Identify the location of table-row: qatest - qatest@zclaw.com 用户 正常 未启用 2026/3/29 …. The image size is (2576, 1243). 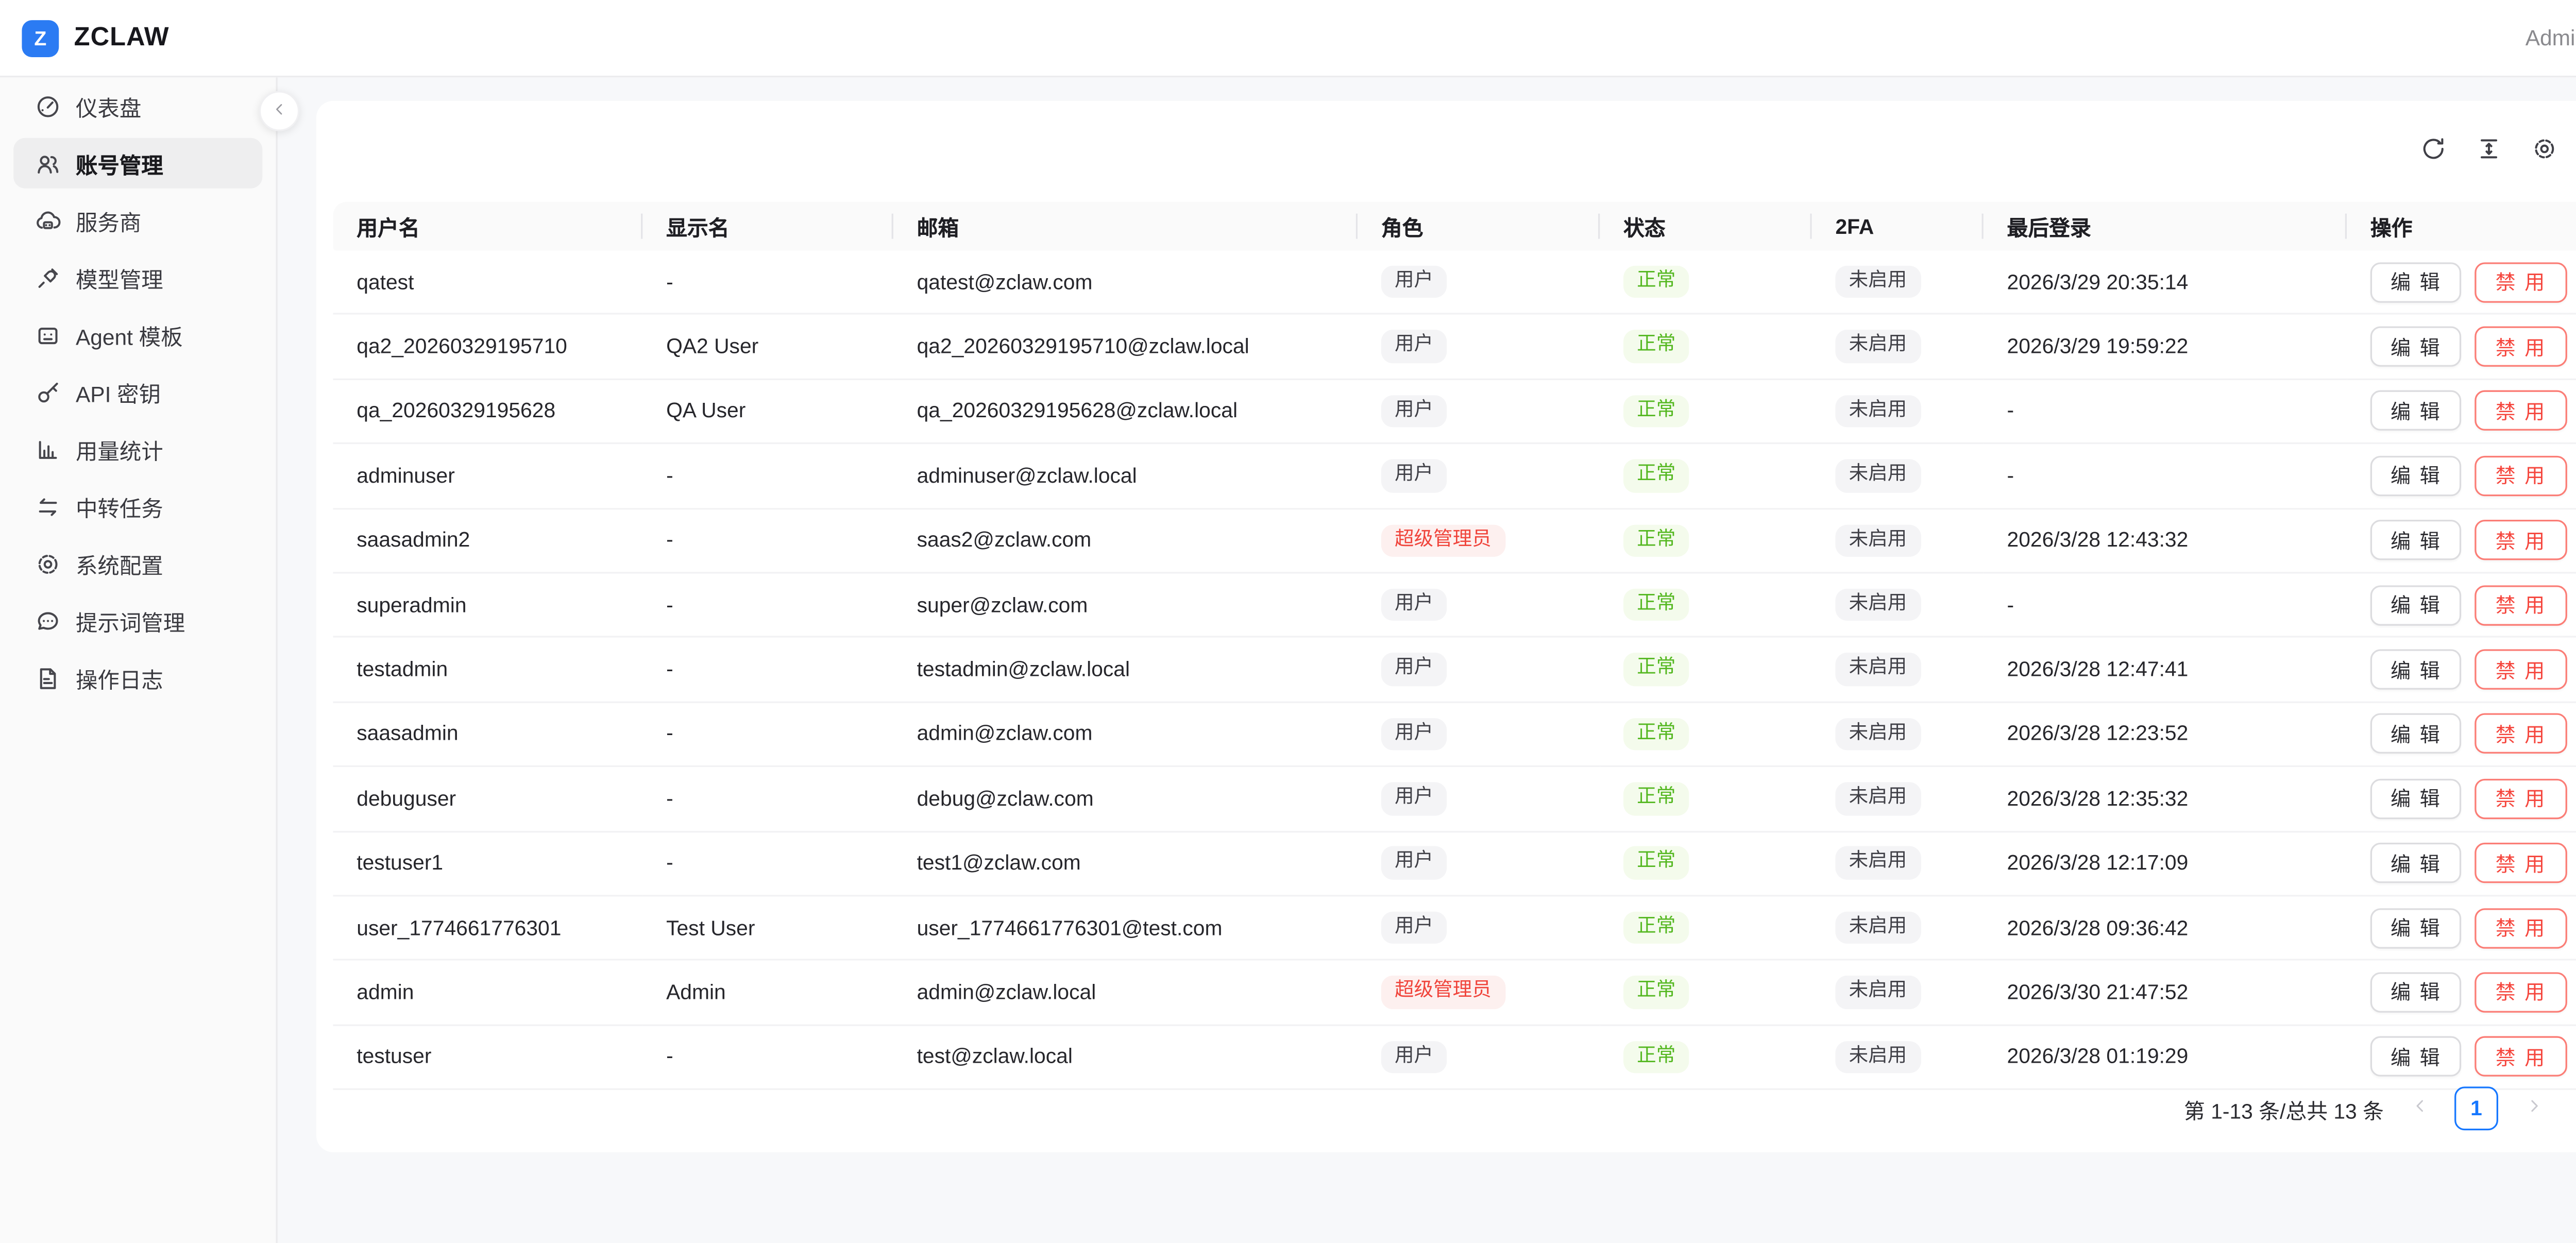
(1454, 282).